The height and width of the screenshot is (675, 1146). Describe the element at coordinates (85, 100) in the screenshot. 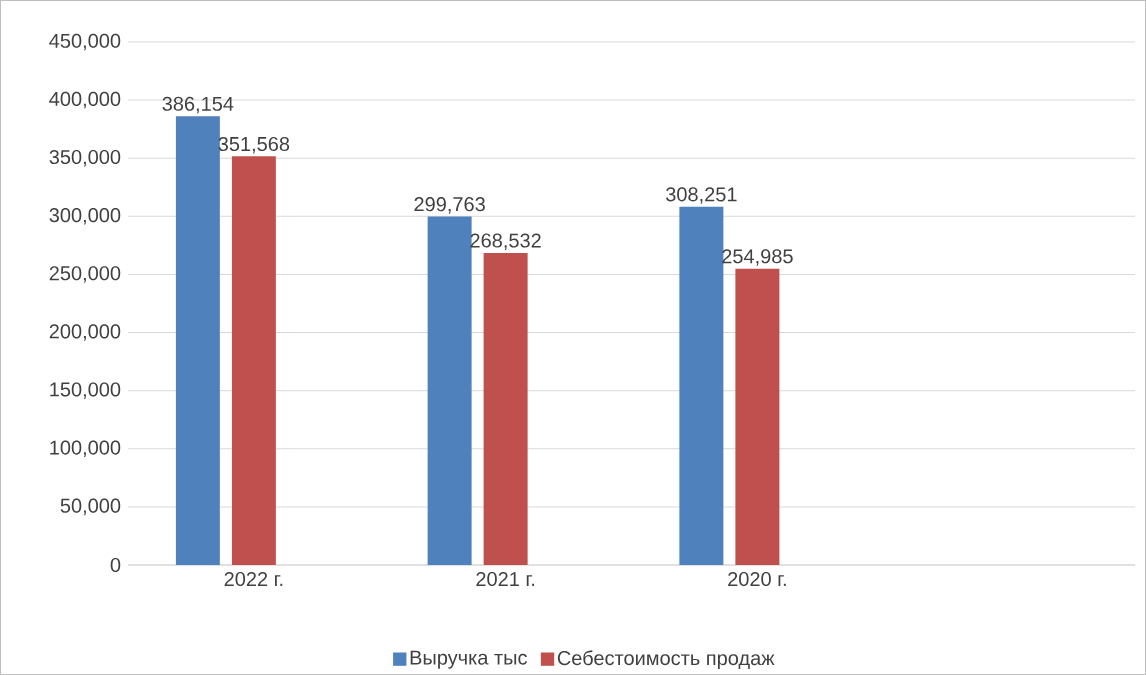

I see `y-tick-label: 400,000` at that location.